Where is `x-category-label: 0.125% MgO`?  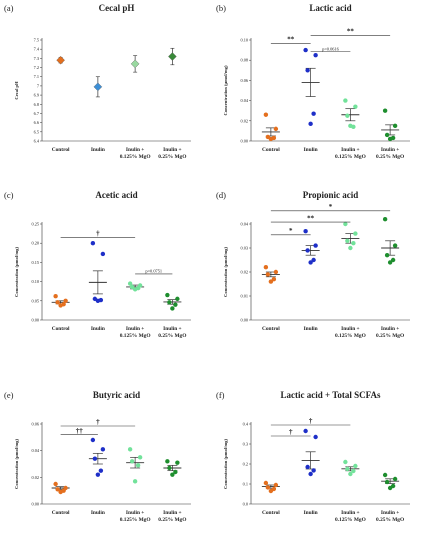
x-category-label: 0.125% MgO is located at coordinates (135, 336).